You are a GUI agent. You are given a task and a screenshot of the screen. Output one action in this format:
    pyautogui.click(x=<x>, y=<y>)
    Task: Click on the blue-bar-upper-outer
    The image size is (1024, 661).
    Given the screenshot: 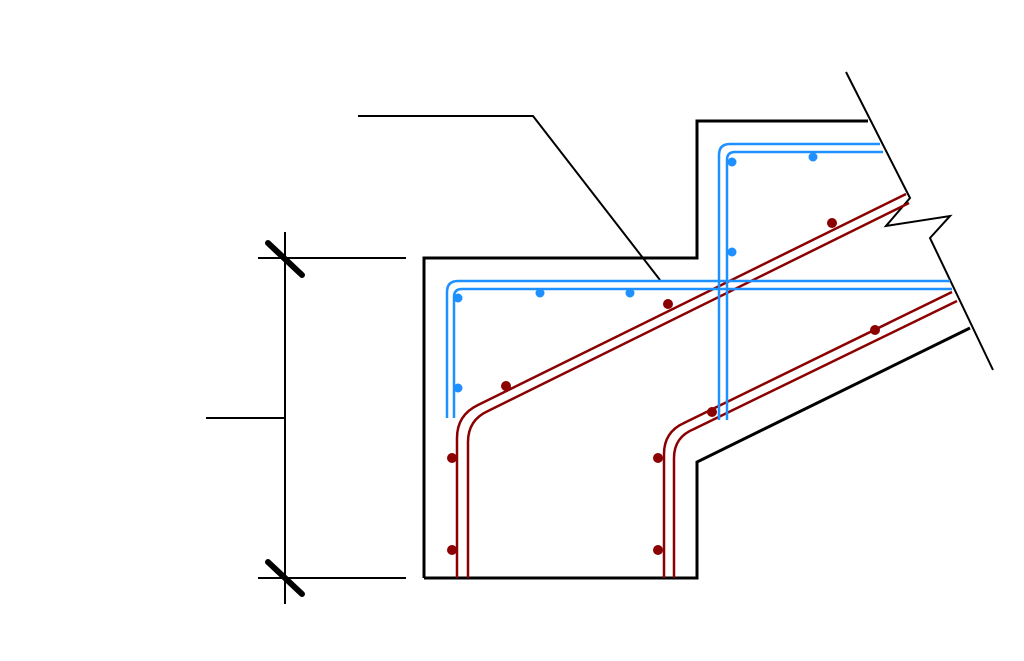 What is the action you would take?
    pyautogui.click(x=798, y=281)
    